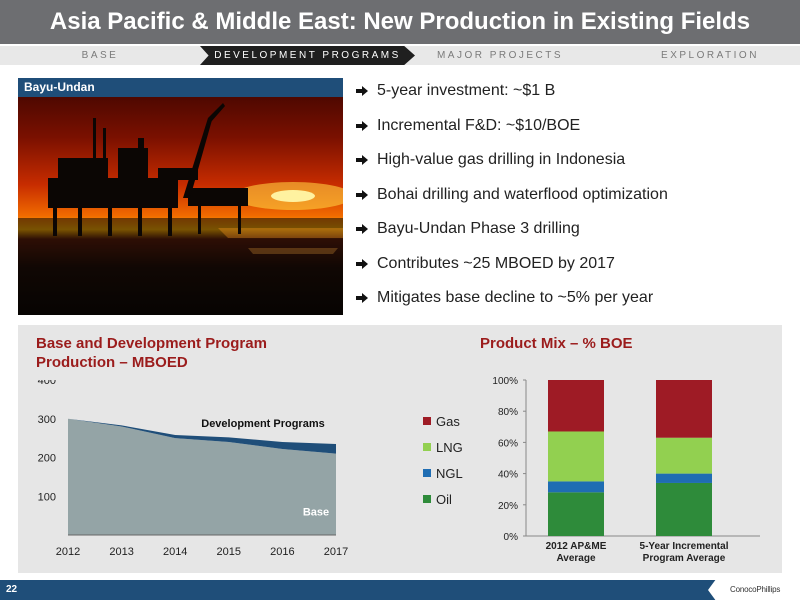 The width and height of the screenshot is (800, 600). Describe the element at coordinates (68, 552) in the screenshot. I see `x-tick-label: 2012` at that location.